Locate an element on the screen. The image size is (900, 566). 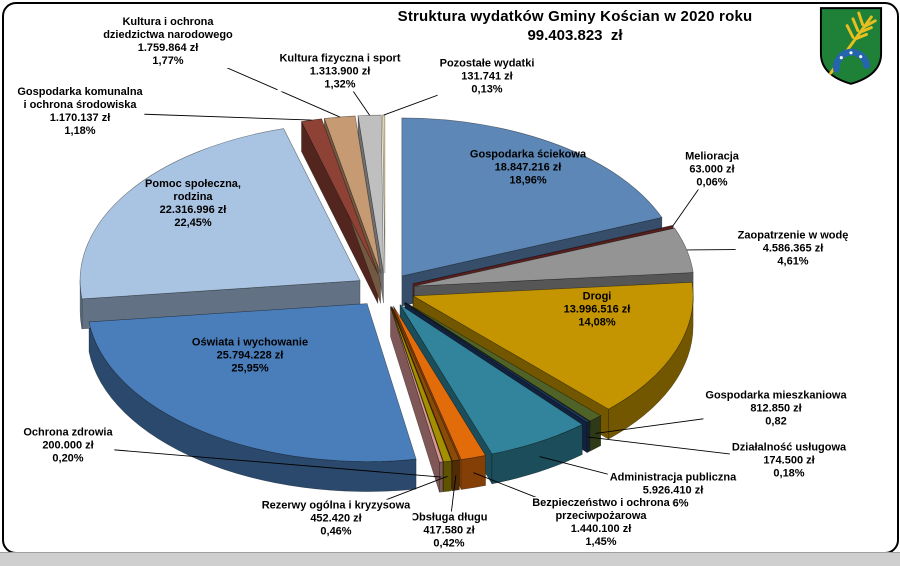
horseshoe-nails is located at coordinates (851, 55).